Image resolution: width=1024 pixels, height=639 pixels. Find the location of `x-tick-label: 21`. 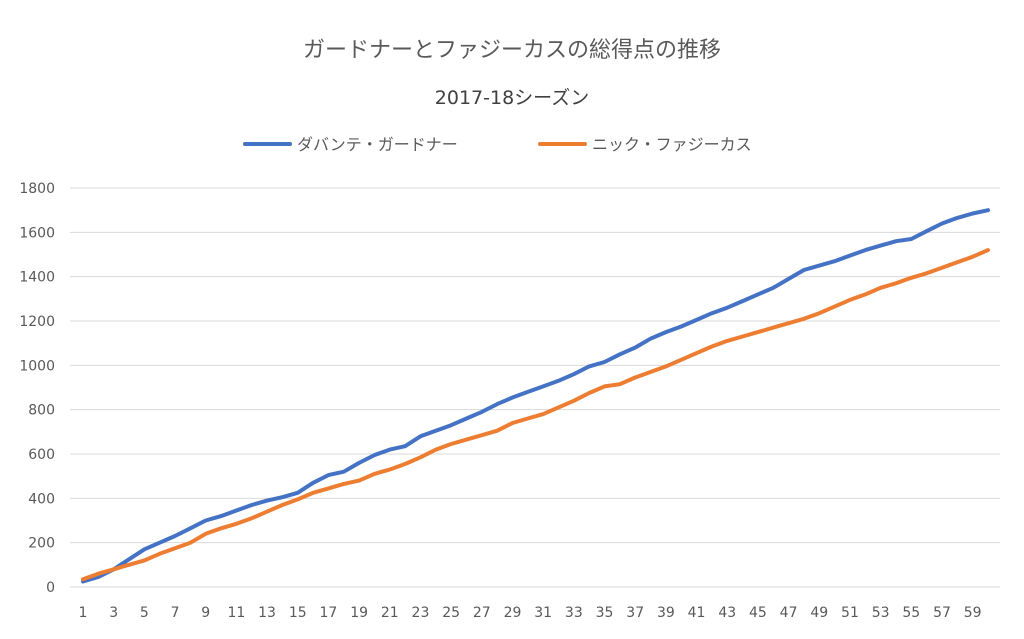

x-tick-label: 21 is located at coordinates (390, 613).